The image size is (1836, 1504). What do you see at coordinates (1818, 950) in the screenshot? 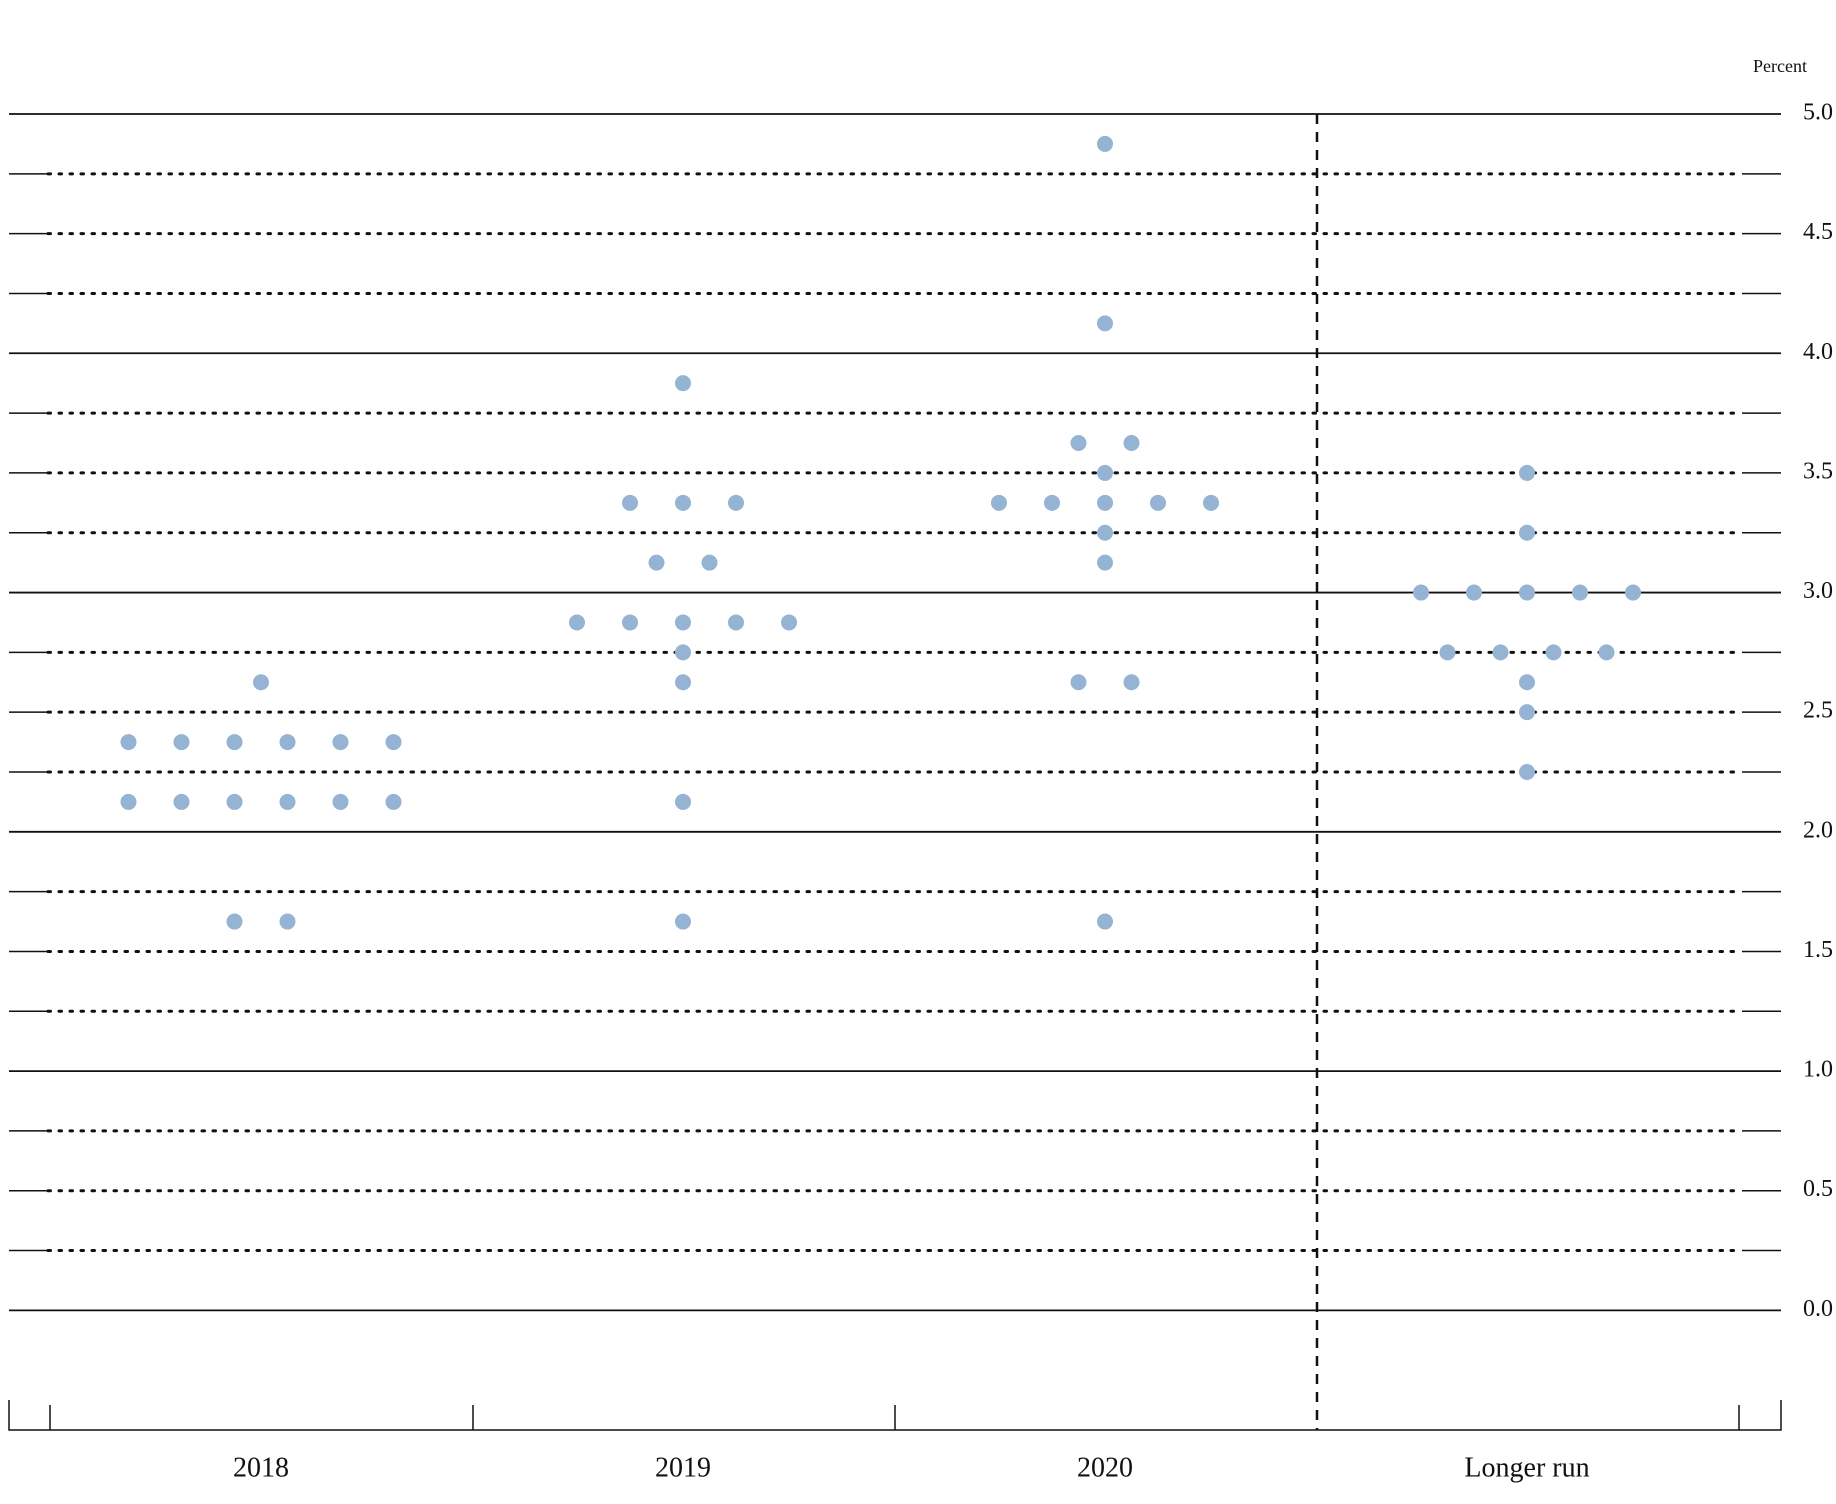
I see `y-tick-label: 1.5` at bounding box center [1818, 950].